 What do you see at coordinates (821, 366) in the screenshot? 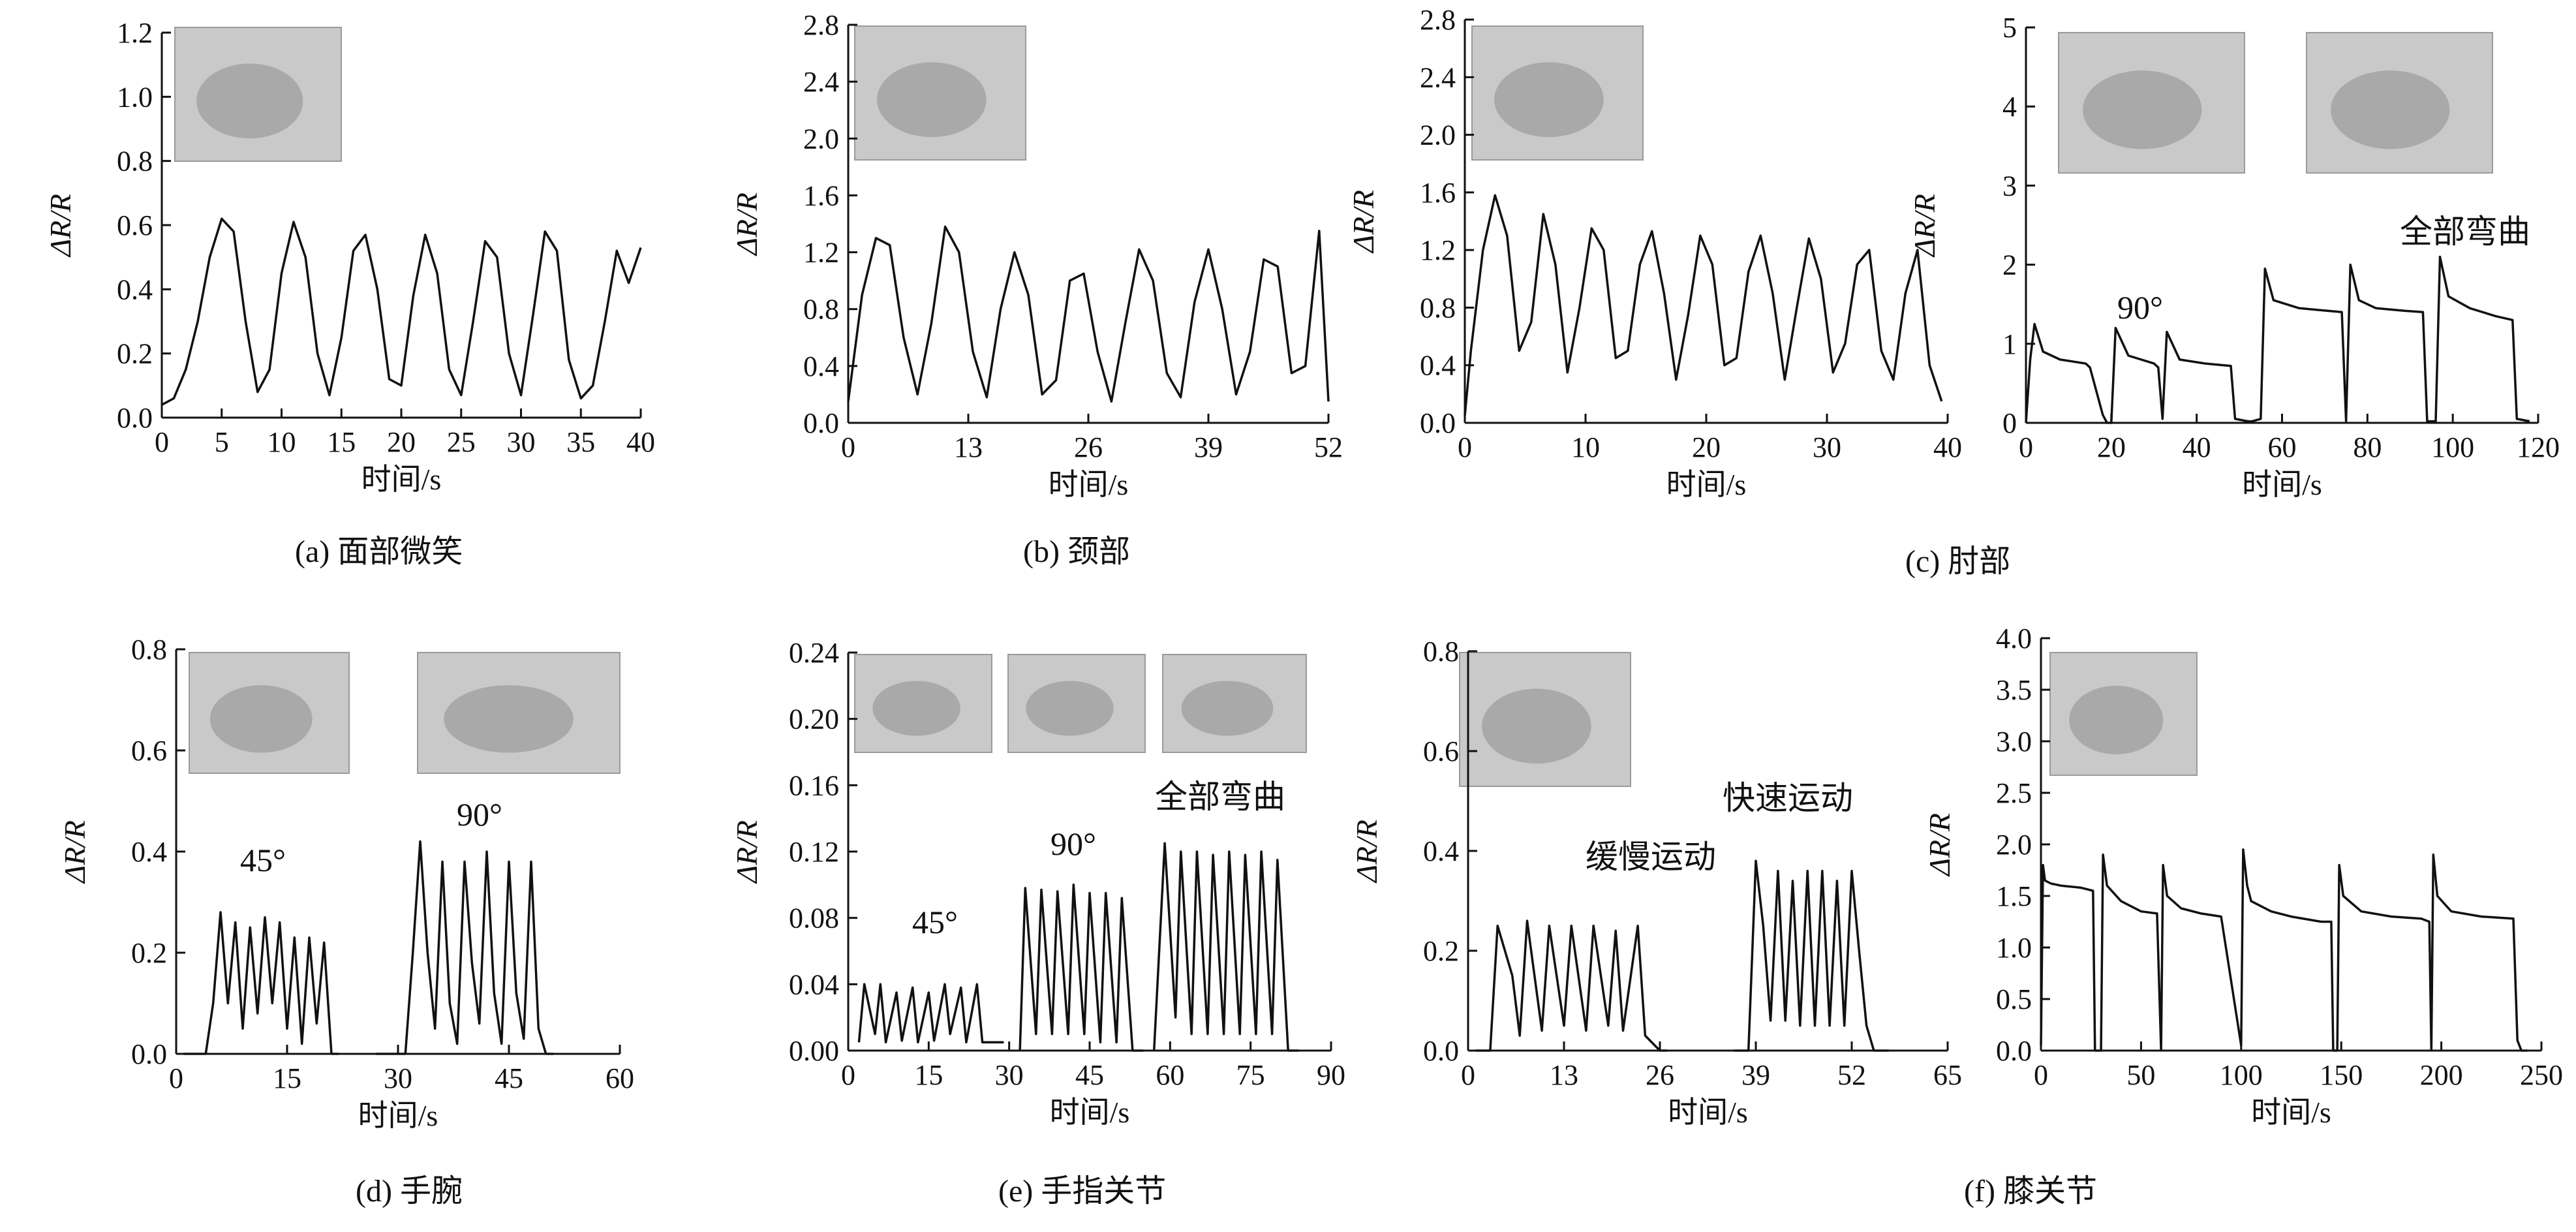
I see `y-tick-label-1-1: 0.4` at bounding box center [821, 366].